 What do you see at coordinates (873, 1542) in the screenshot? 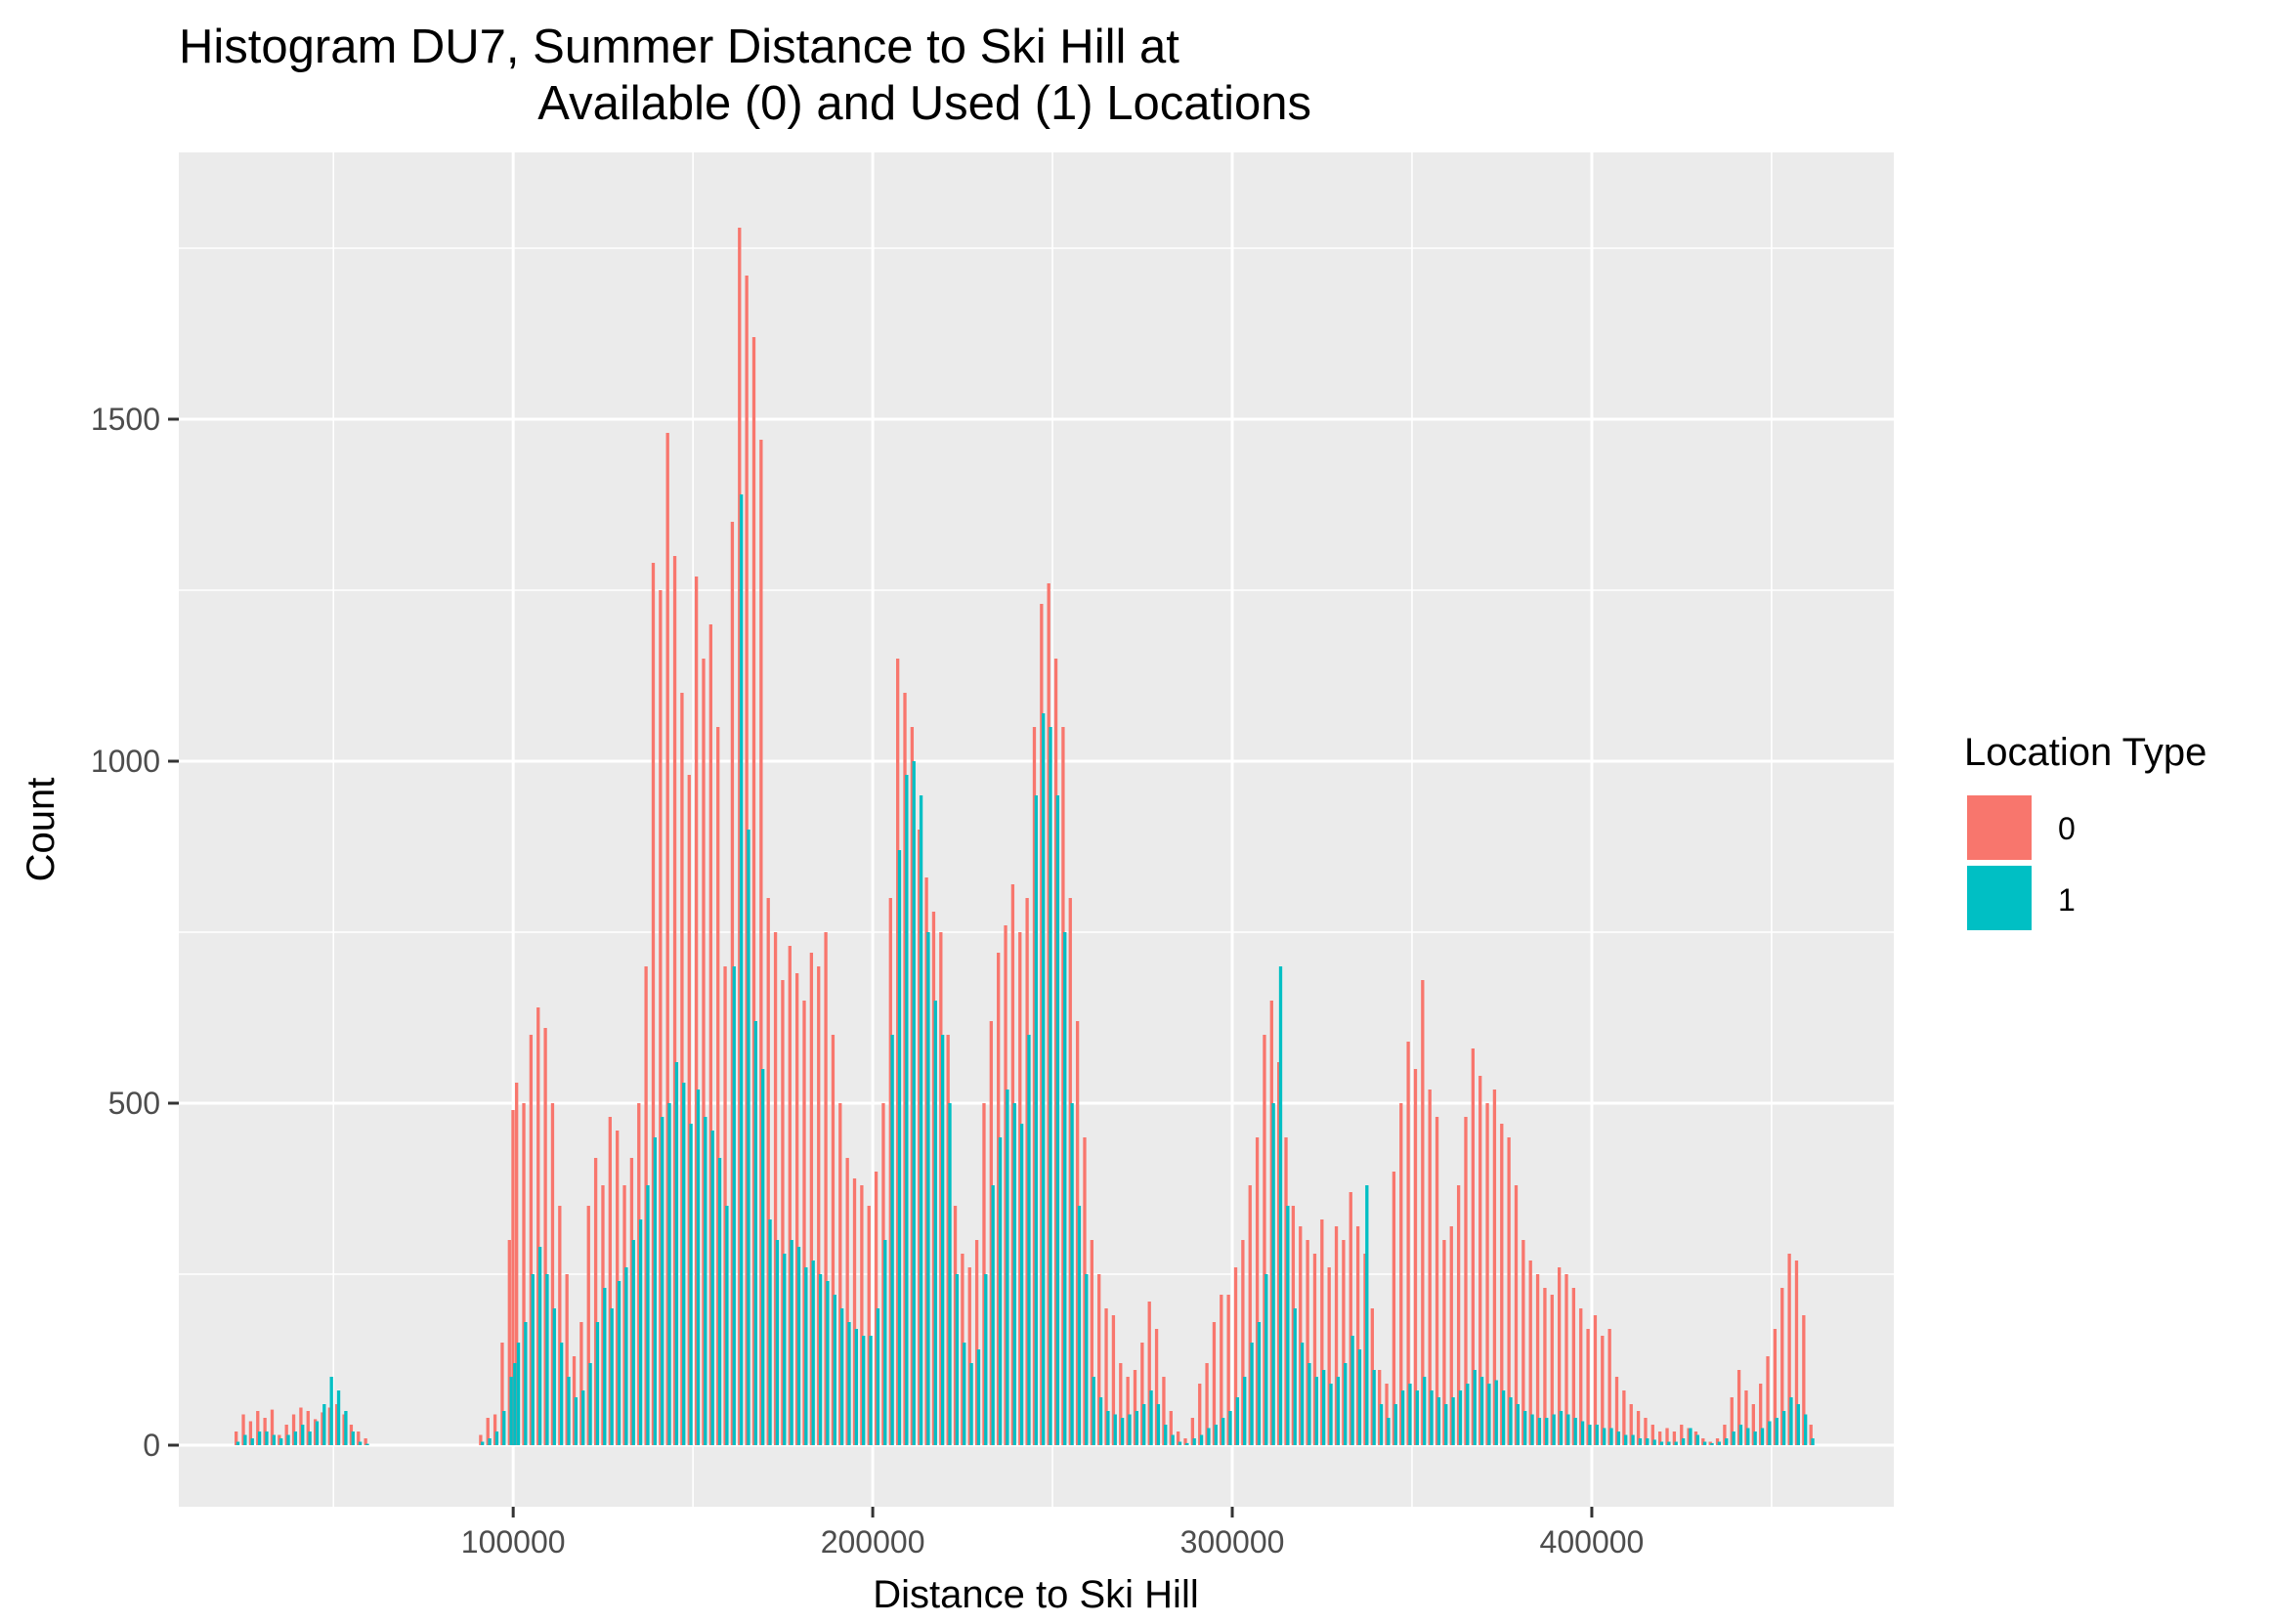
I see `x-tick-label: 200000` at bounding box center [873, 1542].